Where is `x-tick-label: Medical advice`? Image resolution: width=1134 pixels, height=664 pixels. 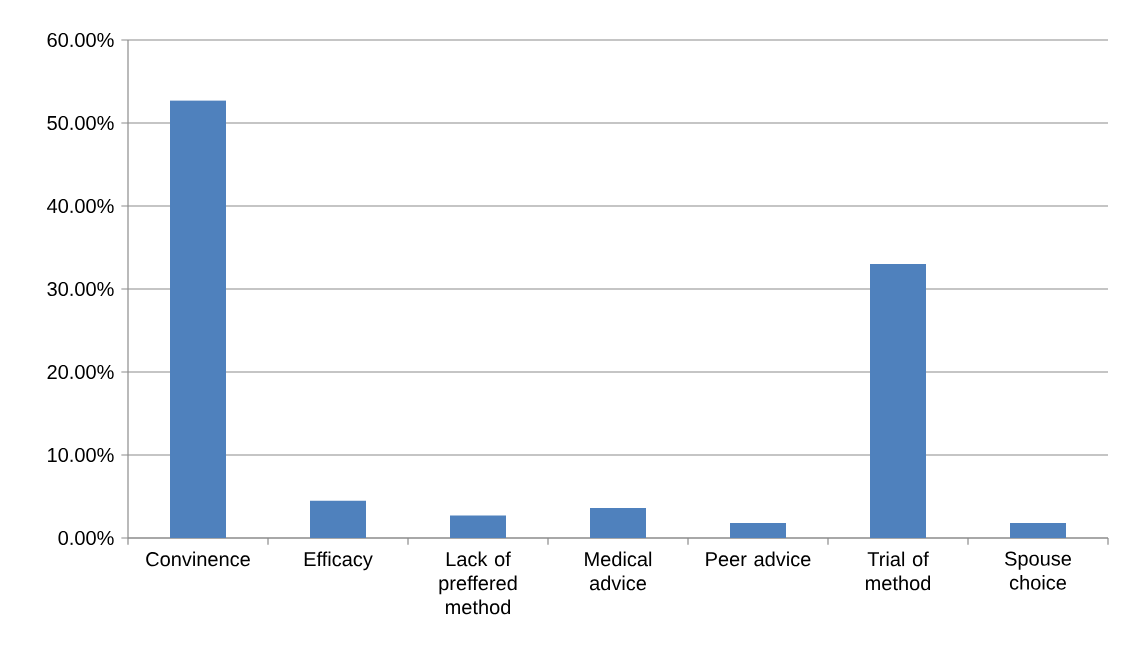 x-tick-label: Medical advice is located at coordinates (618, 571).